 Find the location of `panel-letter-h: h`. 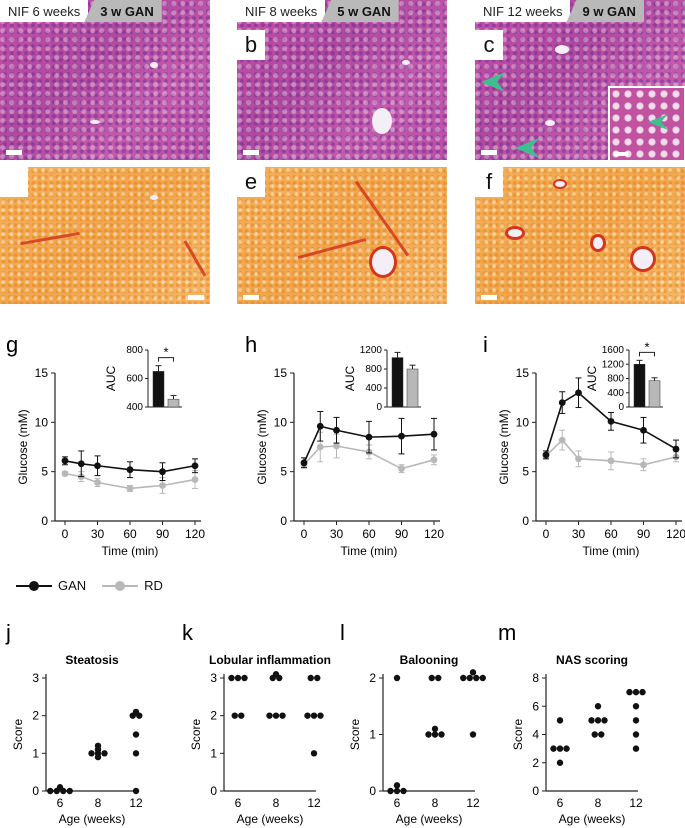

panel-letter-h: h is located at coordinates (251, 344).